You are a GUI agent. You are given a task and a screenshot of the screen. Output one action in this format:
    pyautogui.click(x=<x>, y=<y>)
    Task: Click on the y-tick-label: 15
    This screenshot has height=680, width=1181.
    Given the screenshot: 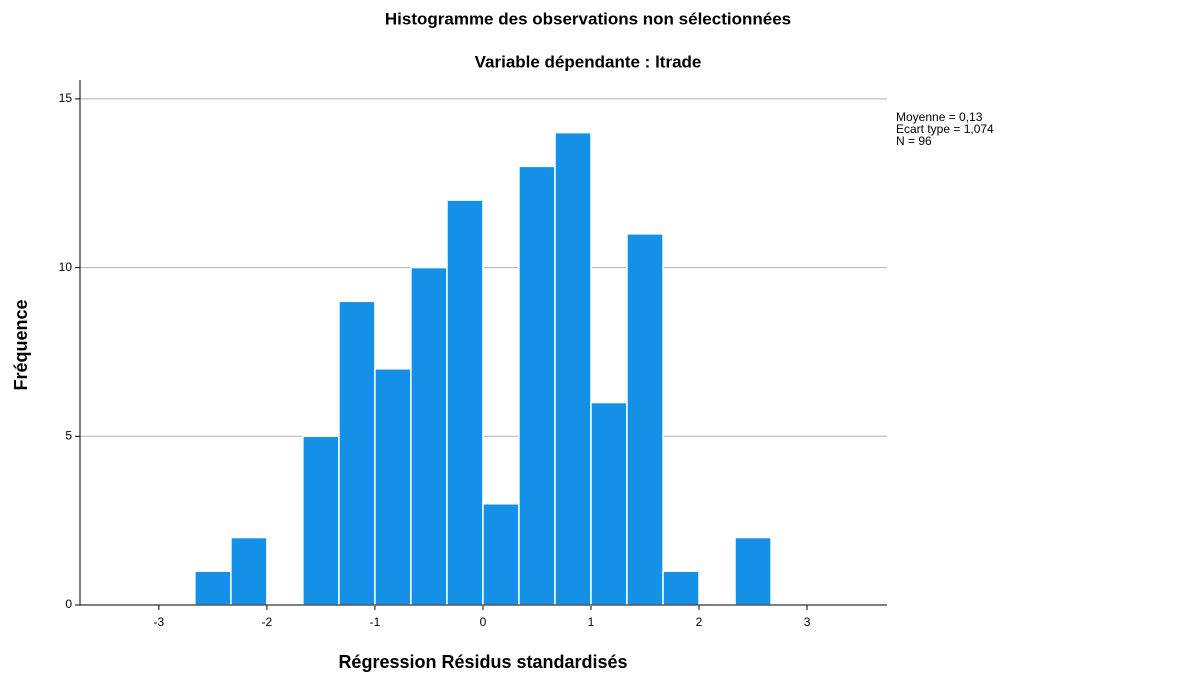 What is the action you would take?
    pyautogui.click(x=66, y=98)
    